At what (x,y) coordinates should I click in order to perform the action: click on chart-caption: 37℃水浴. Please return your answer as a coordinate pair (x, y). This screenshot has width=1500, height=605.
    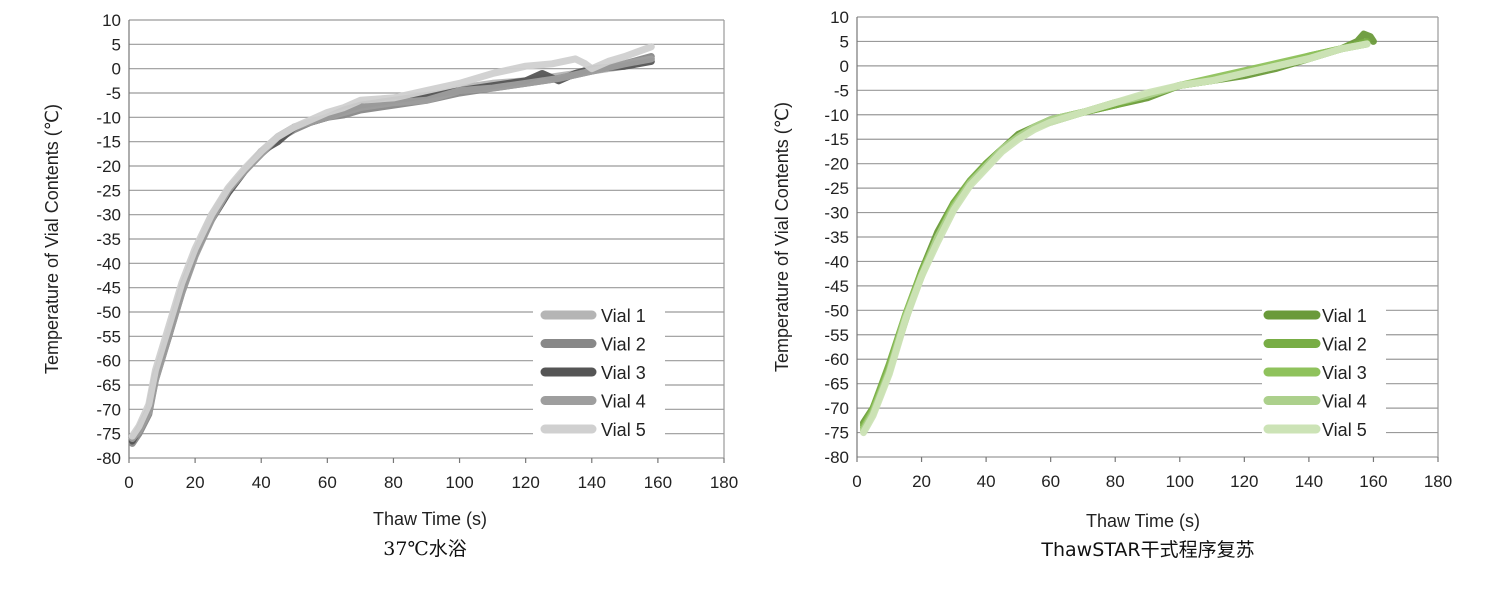
    Looking at the image, I should click on (424, 549).